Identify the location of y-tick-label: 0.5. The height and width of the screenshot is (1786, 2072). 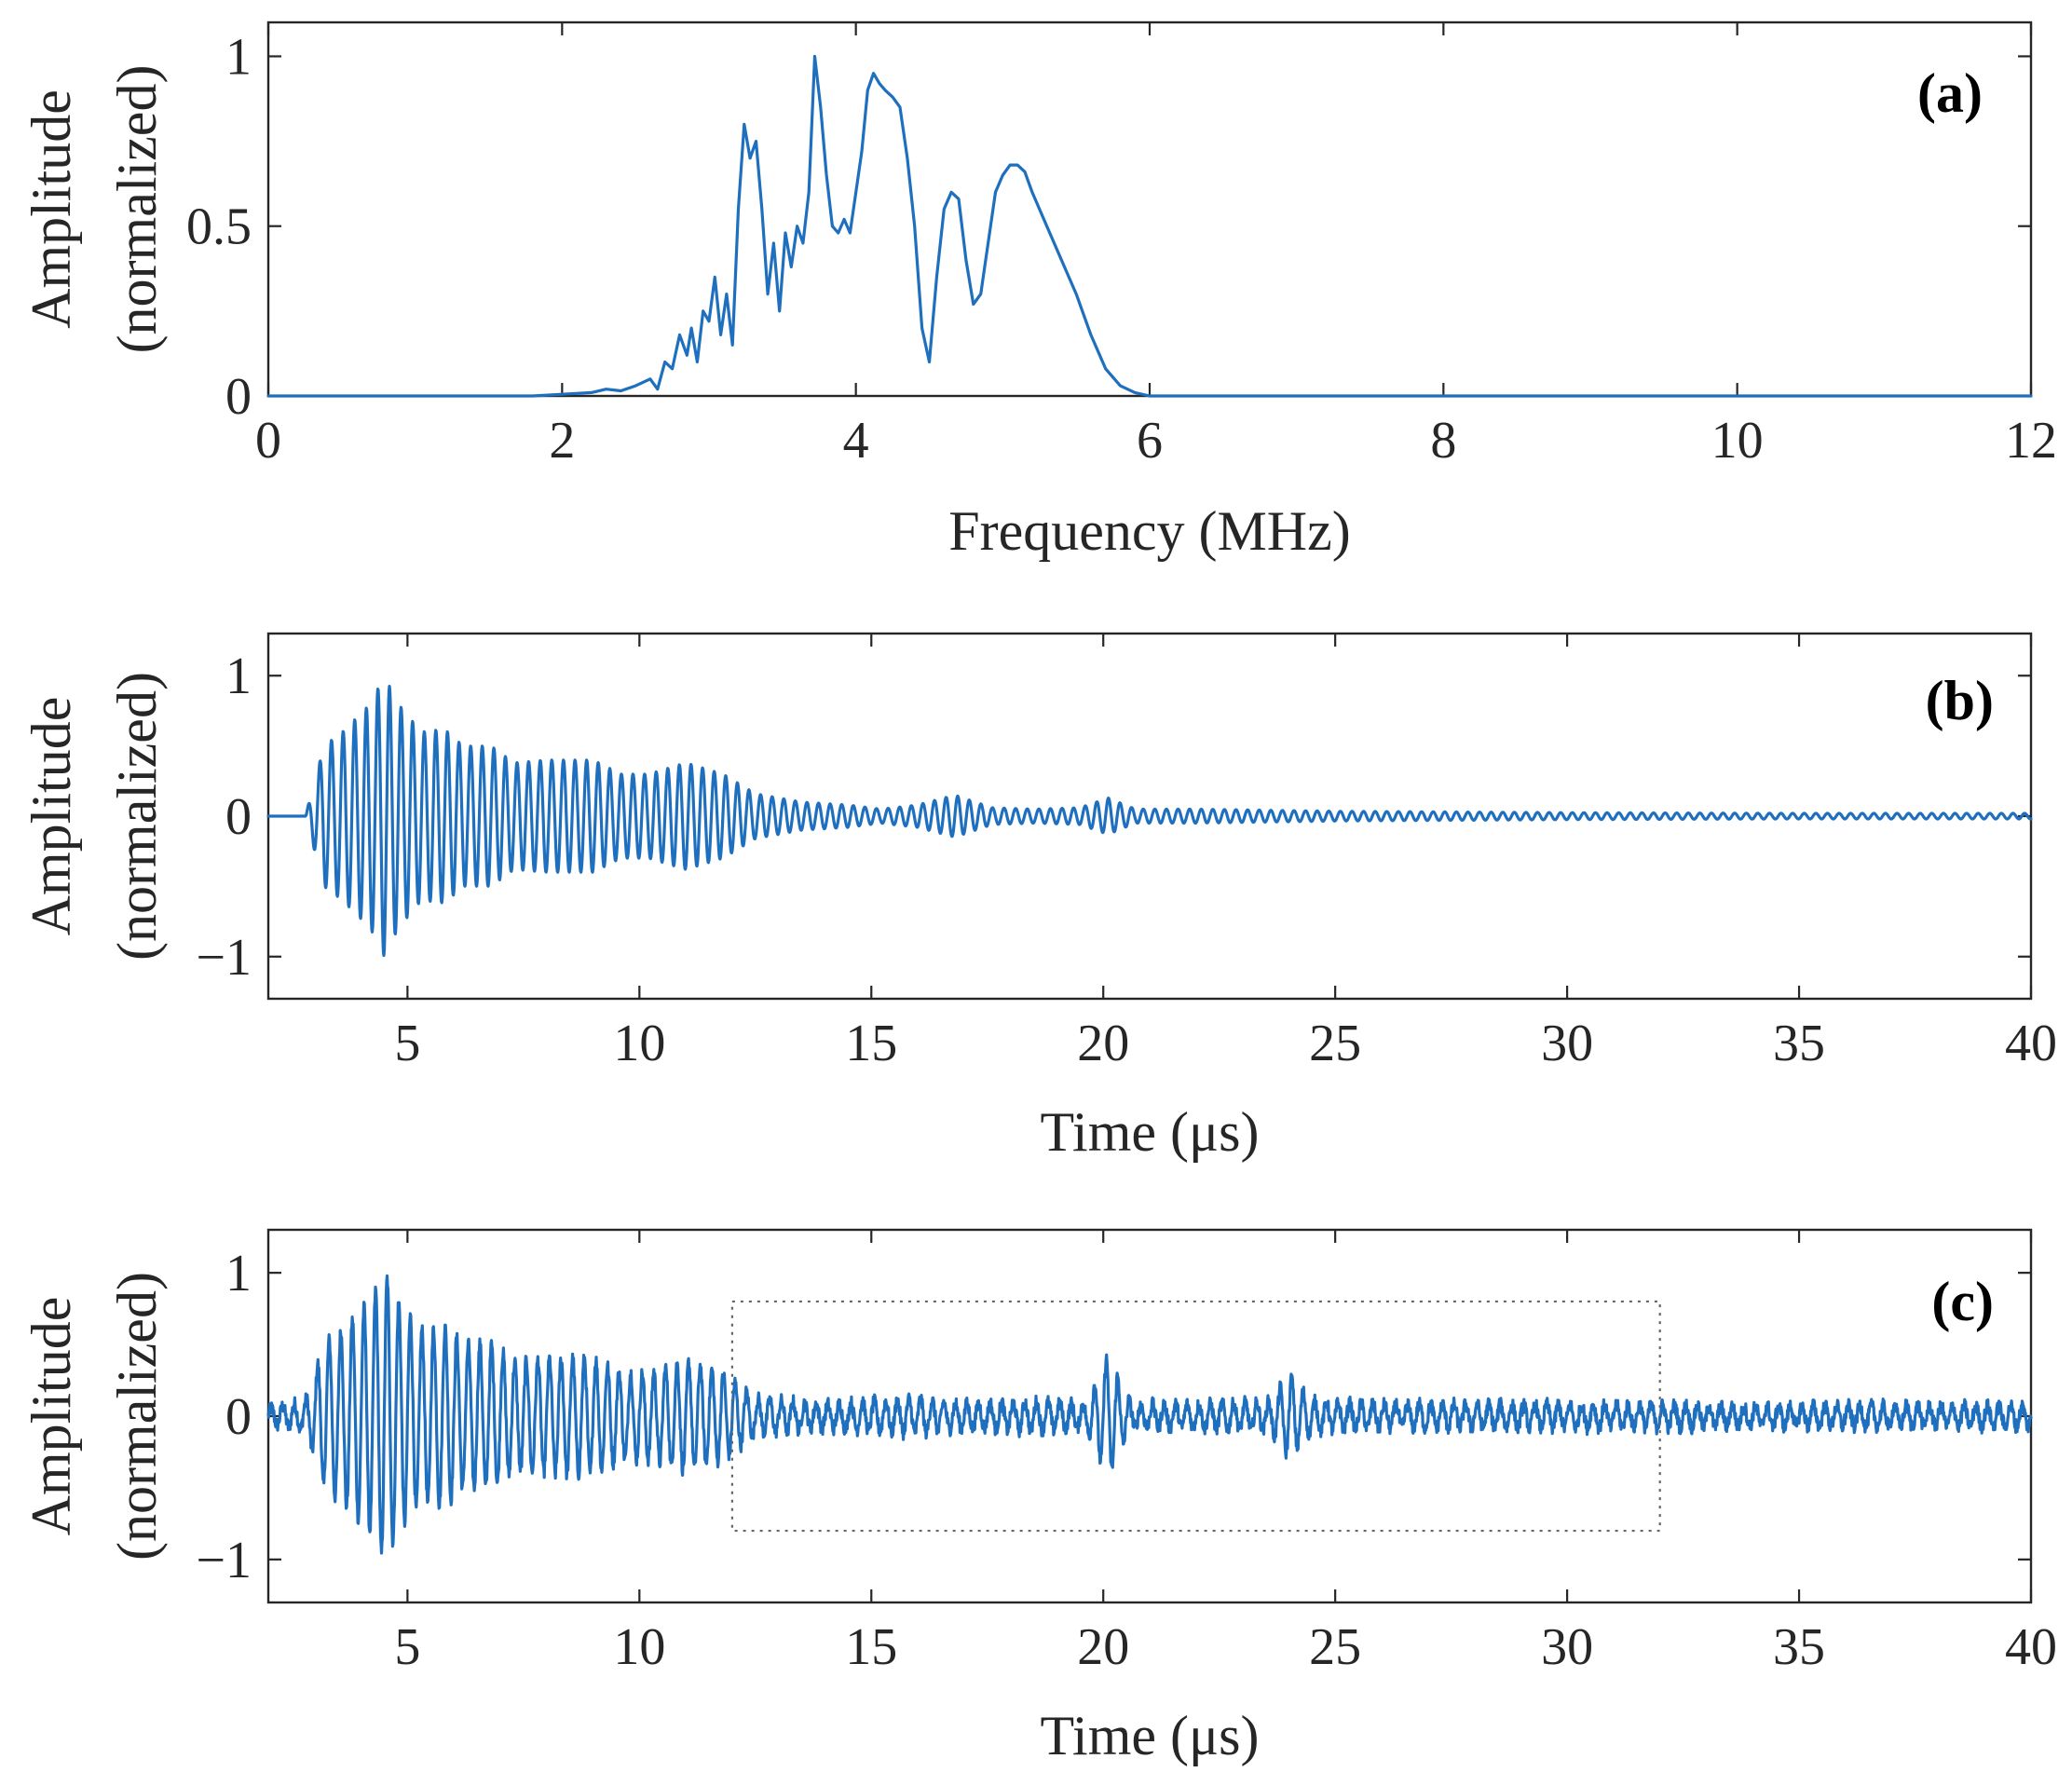
(219, 227).